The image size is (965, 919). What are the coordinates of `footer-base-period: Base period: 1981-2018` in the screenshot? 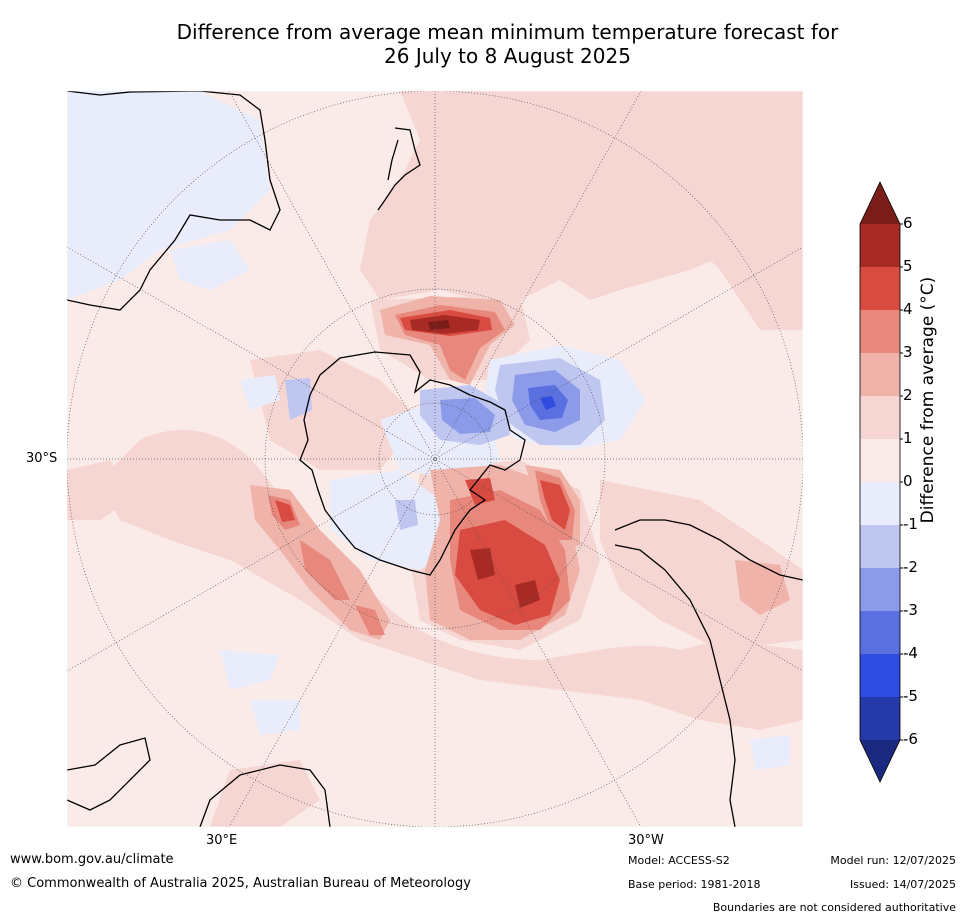 It's located at (694, 884).